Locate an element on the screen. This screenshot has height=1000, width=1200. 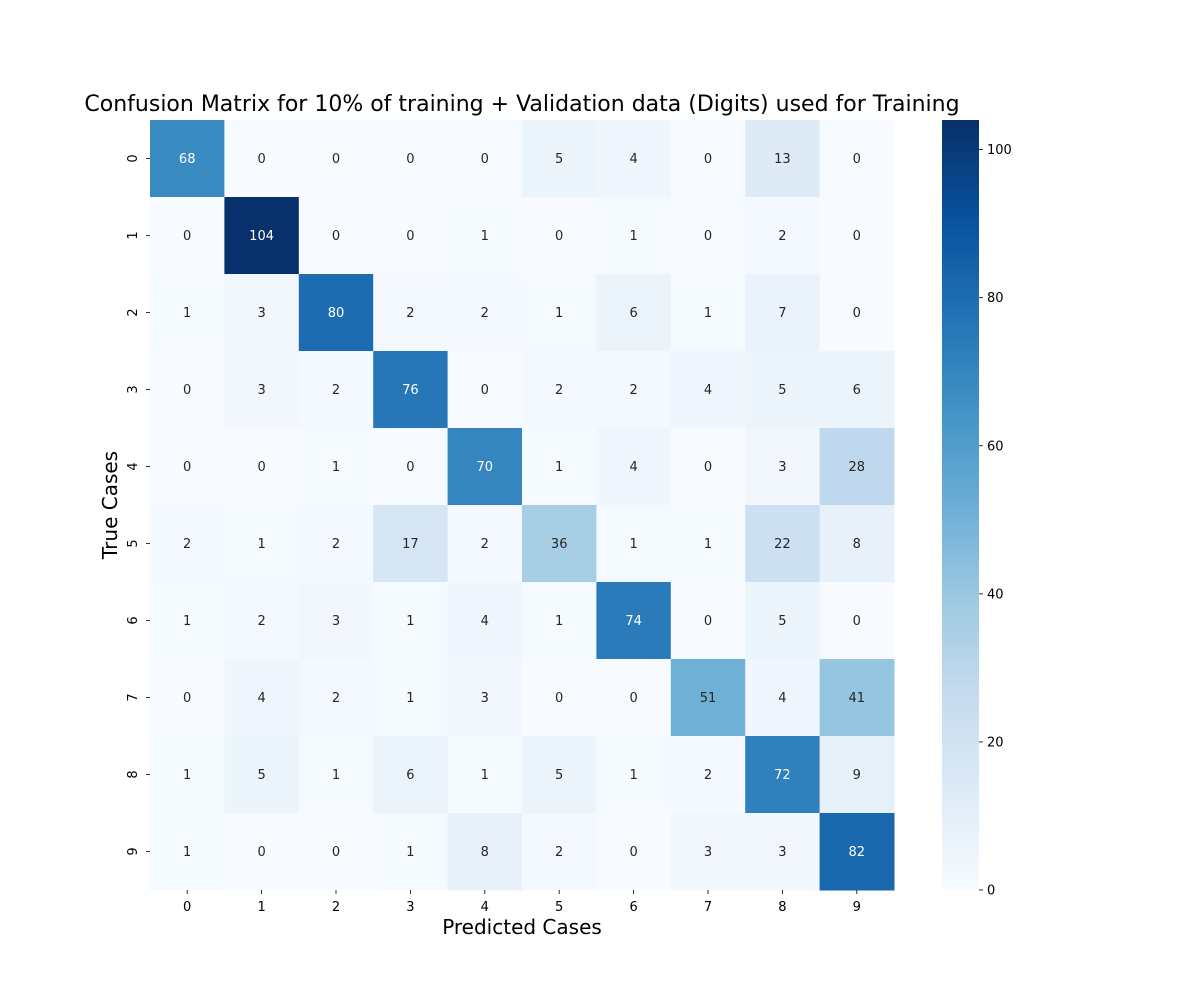
cell-value-7-1: 4 is located at coordinates (261, 698).